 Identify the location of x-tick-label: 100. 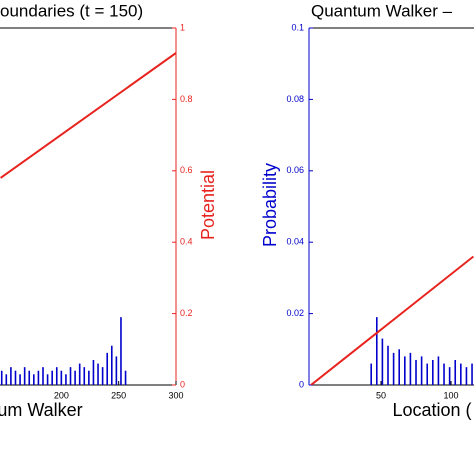
(451, 395).